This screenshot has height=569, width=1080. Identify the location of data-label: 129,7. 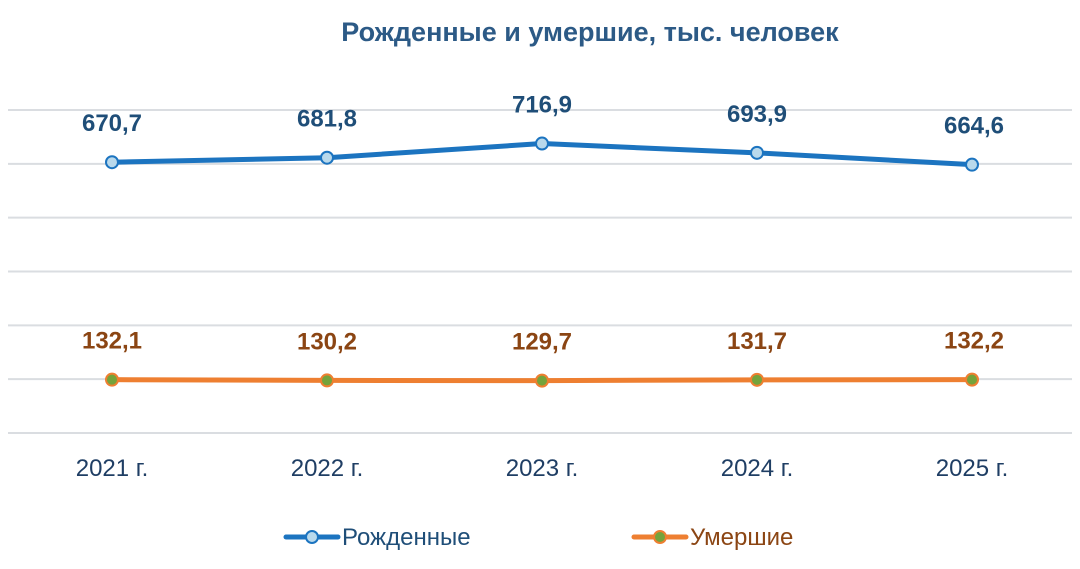
(542, 342).